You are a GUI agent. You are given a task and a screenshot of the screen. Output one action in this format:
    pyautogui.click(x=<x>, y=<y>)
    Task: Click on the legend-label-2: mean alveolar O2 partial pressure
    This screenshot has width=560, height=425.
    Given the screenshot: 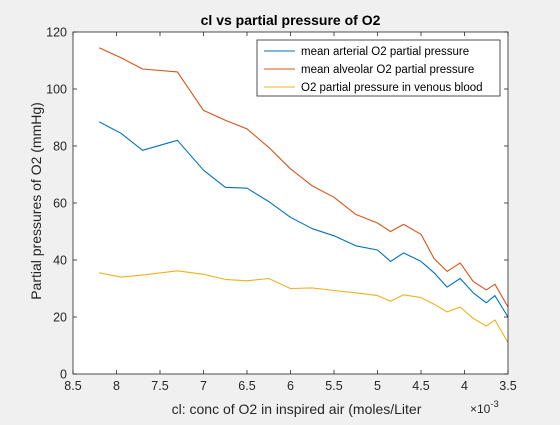 What is the action you would take?
    pyautogui.click(x=387, y=70)
    